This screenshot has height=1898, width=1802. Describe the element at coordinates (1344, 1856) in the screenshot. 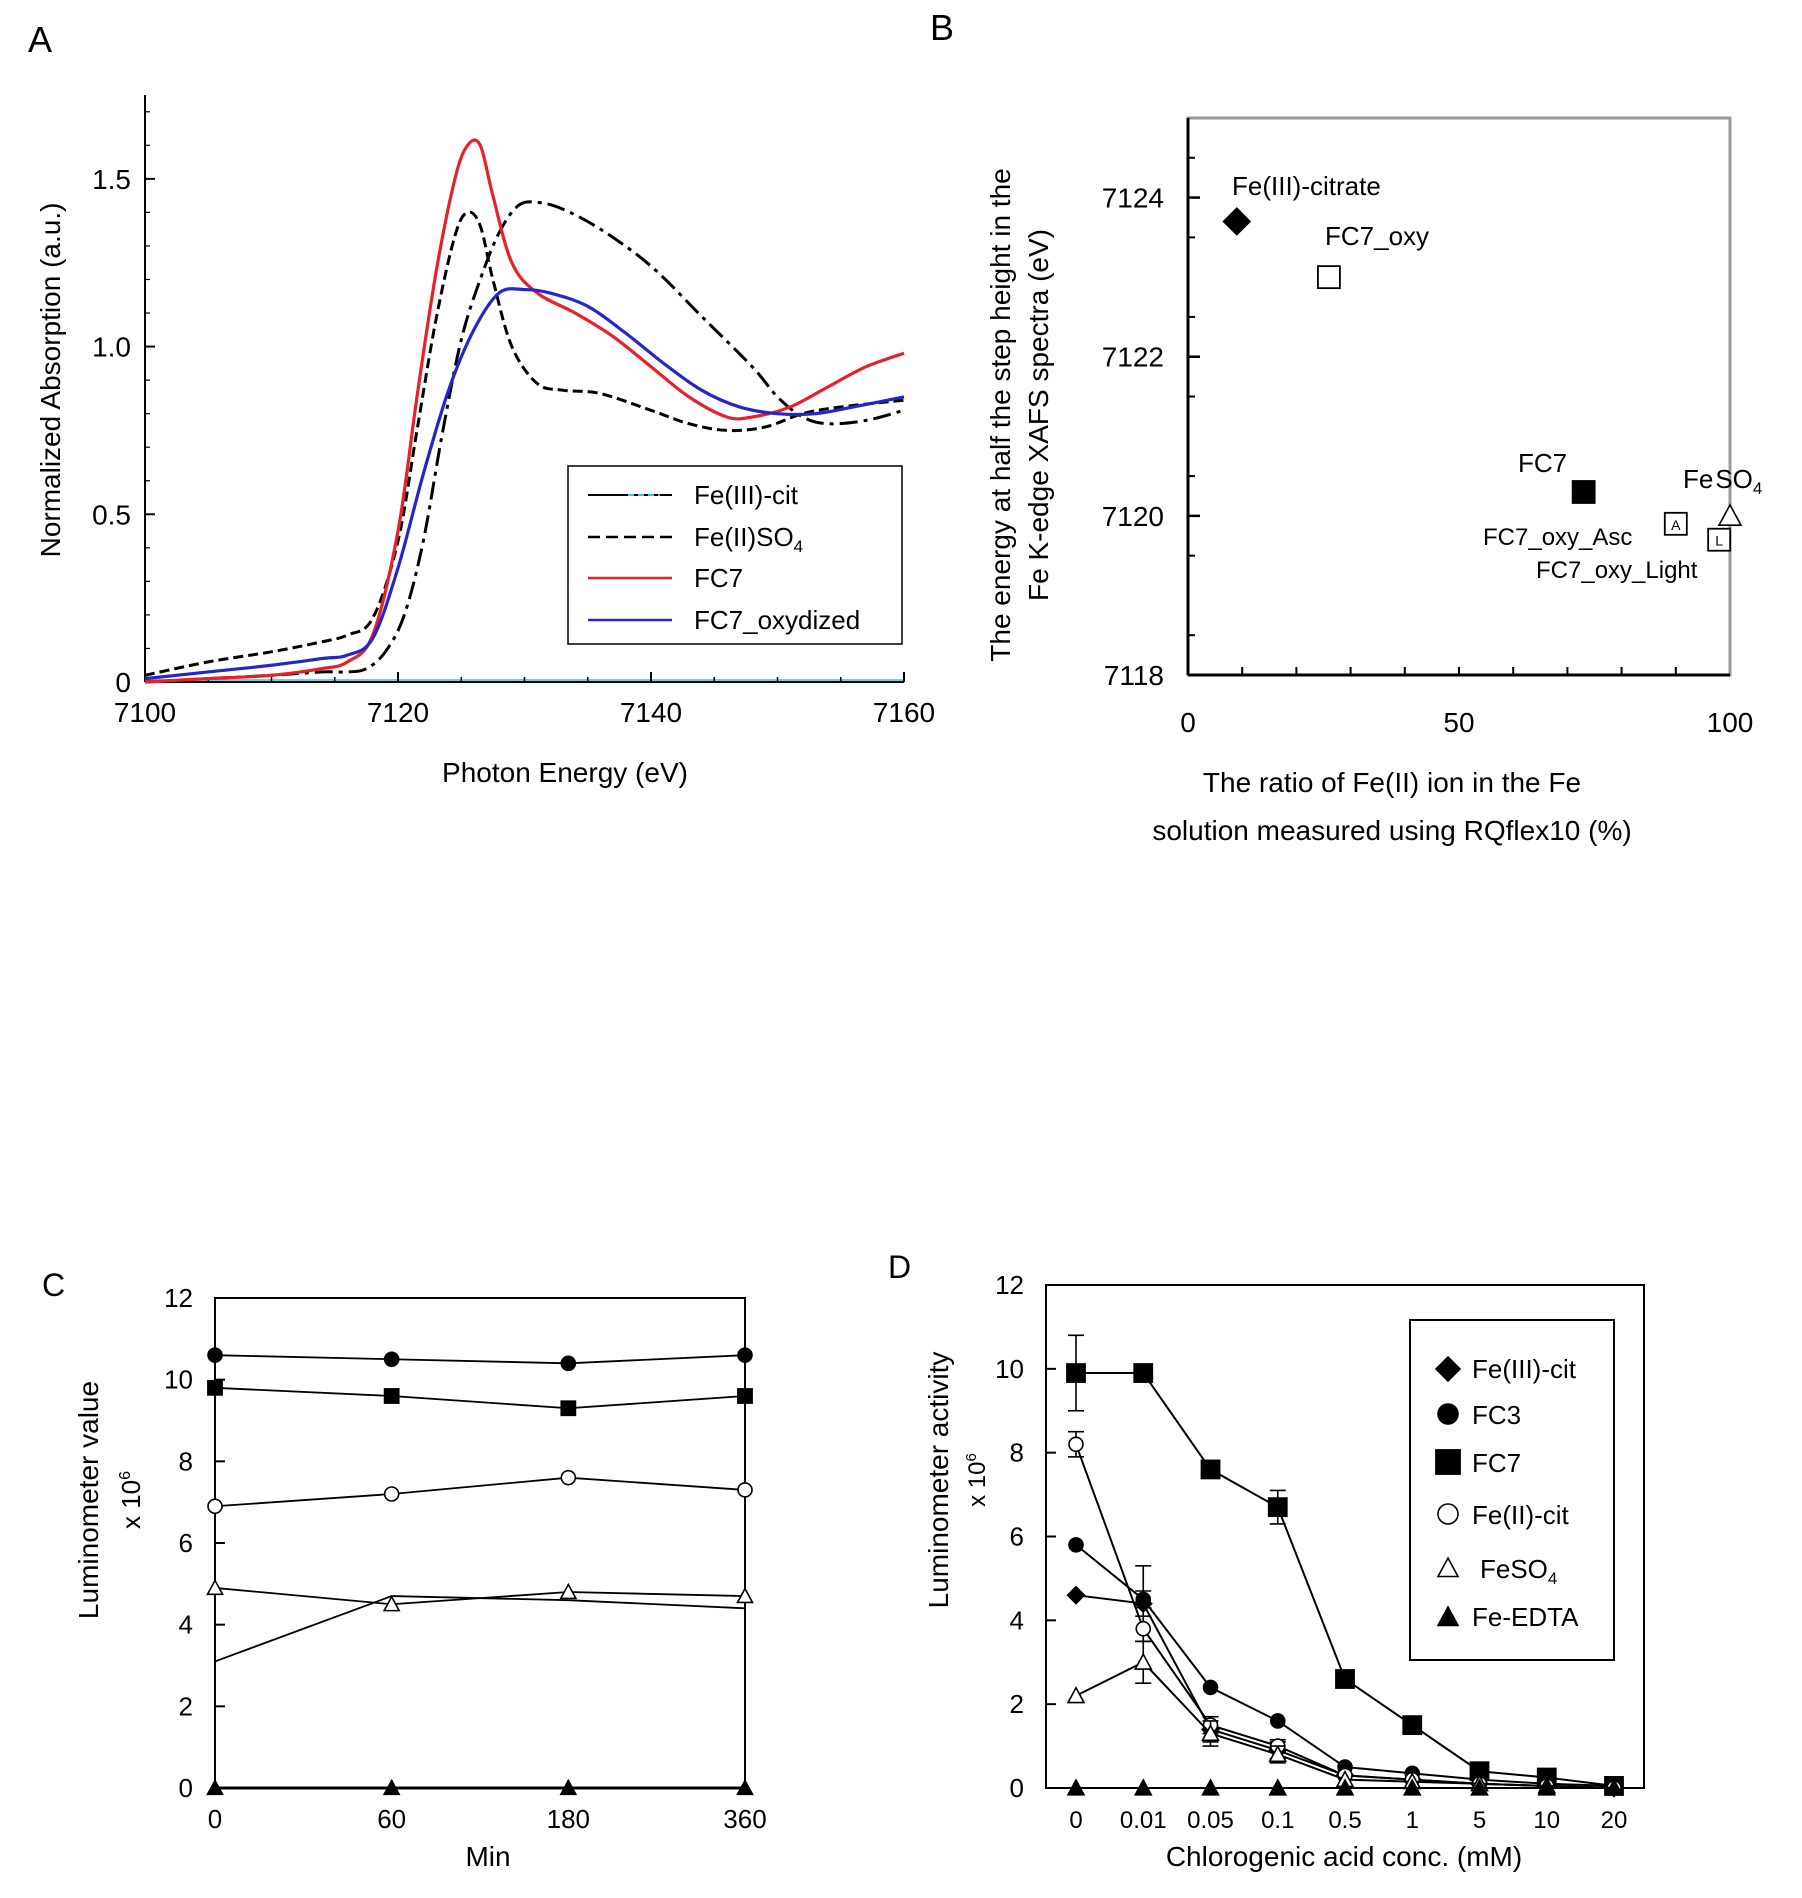

I see `panel-d-x-axis-label: Chlorogenic acid conc. (mM)` at that location.